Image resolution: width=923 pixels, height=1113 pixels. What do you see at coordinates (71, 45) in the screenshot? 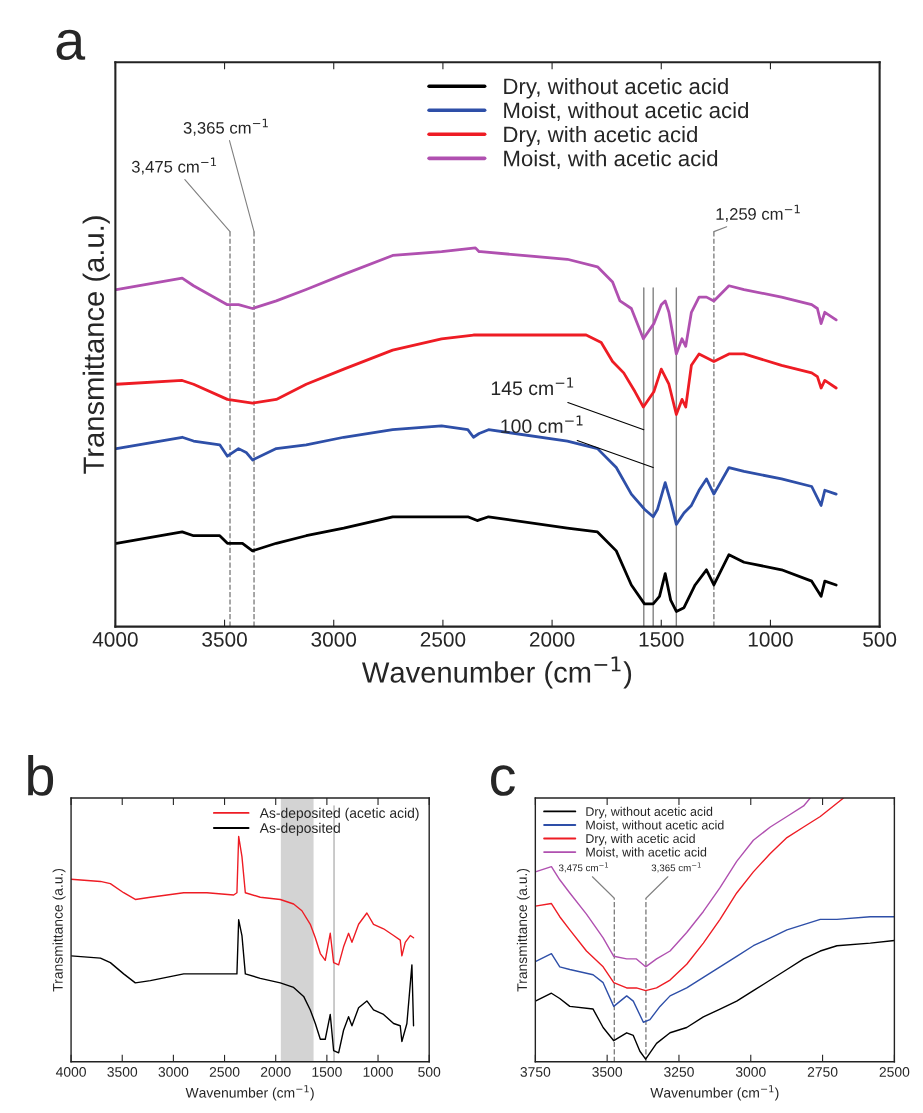
I see `chart-title: a` at bounding box center [71, 45].